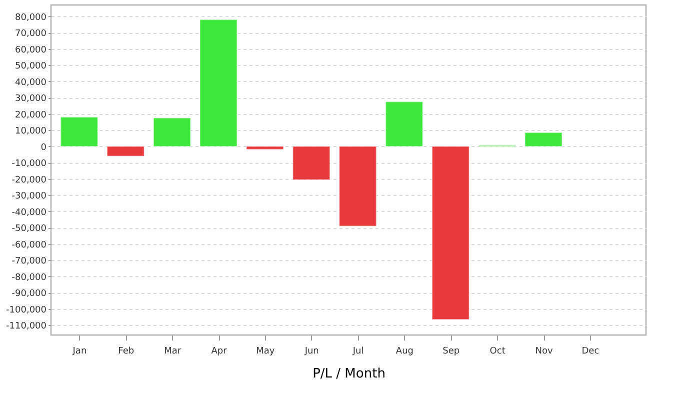 Image resolution: width=688 pixels, height=398 pixels. What do you see at coordinates (31, 83) in the screenshot?
I see `y-tick-label: 40,000` at bounding box center [31, 83].